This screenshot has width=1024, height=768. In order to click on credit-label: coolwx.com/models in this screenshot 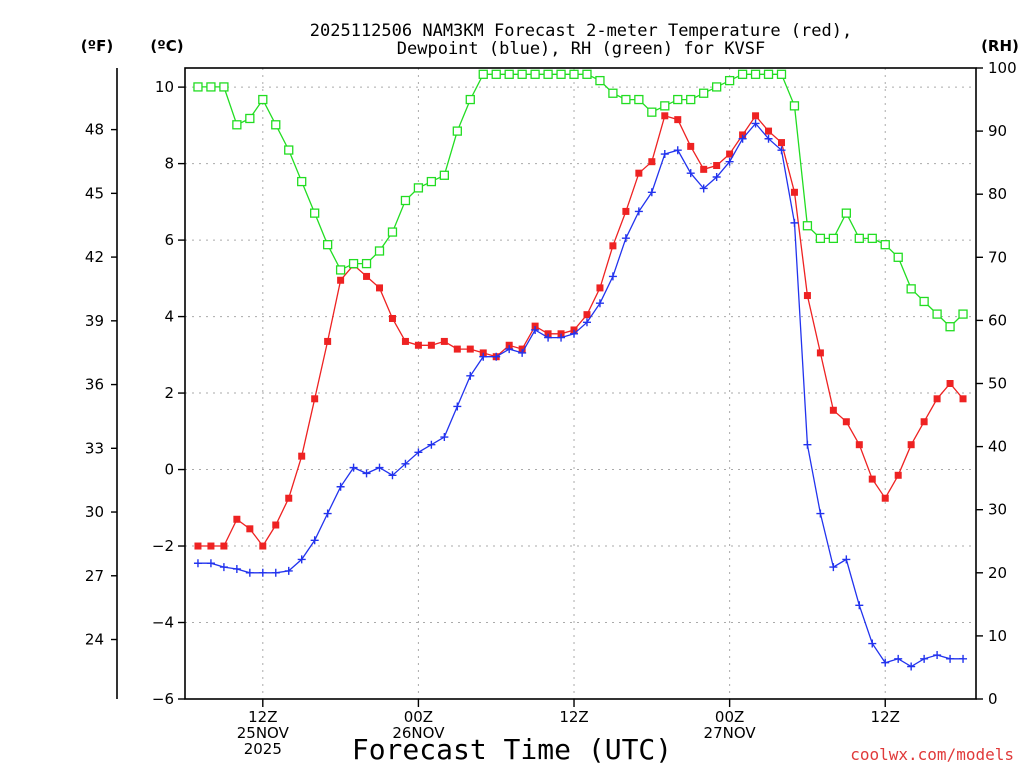, I will do `click(932, 754)`.